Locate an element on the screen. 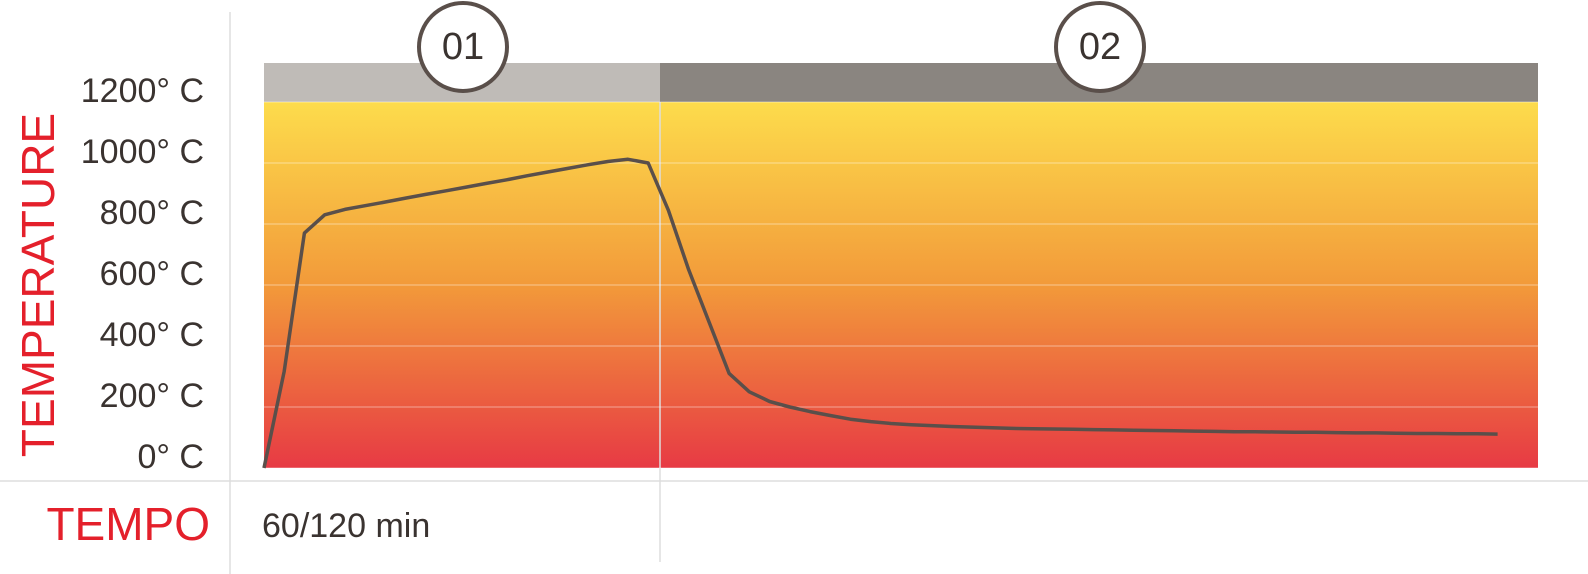 This screenshot has width=1588, height=574. y-tick-label: 1000° C is located at coordinates (142, 152).